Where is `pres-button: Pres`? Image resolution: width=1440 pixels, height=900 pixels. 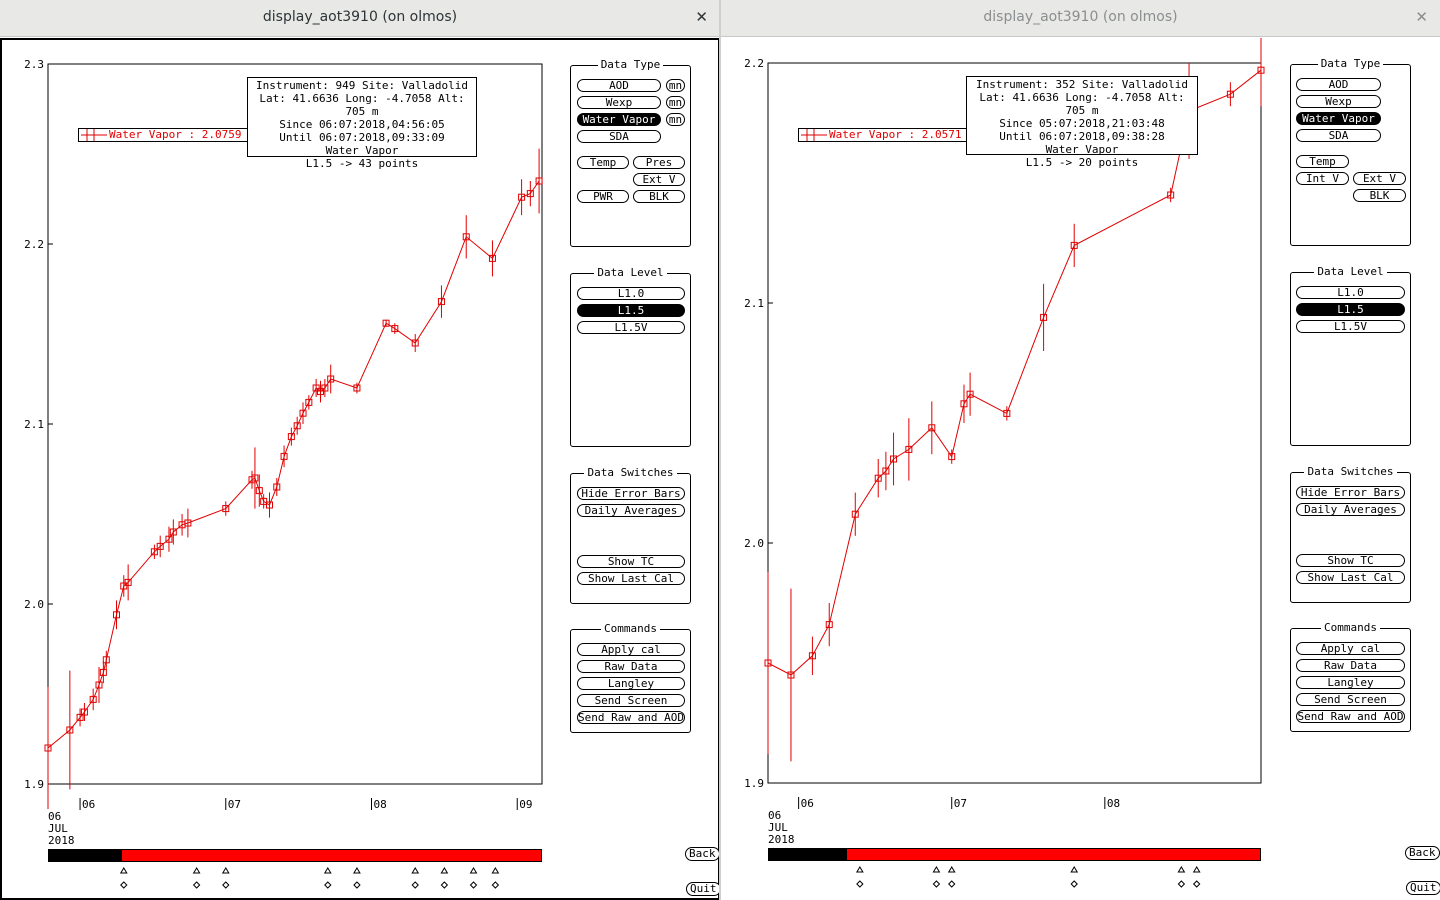 pres-button: Pres is located at coordinates (659, 162).